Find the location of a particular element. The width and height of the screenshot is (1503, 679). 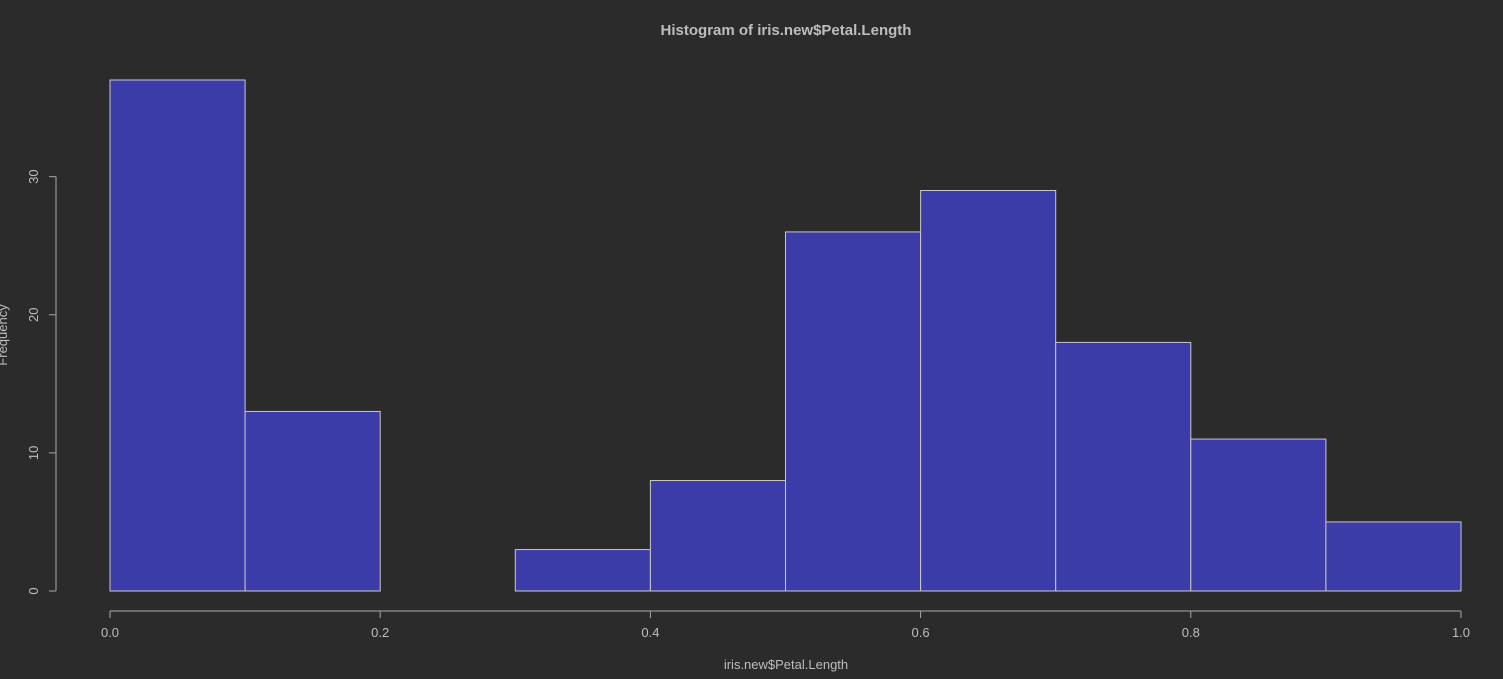

chart-title: Histogram of iris.new$Petal.Length is located at coordinates (786, 30).